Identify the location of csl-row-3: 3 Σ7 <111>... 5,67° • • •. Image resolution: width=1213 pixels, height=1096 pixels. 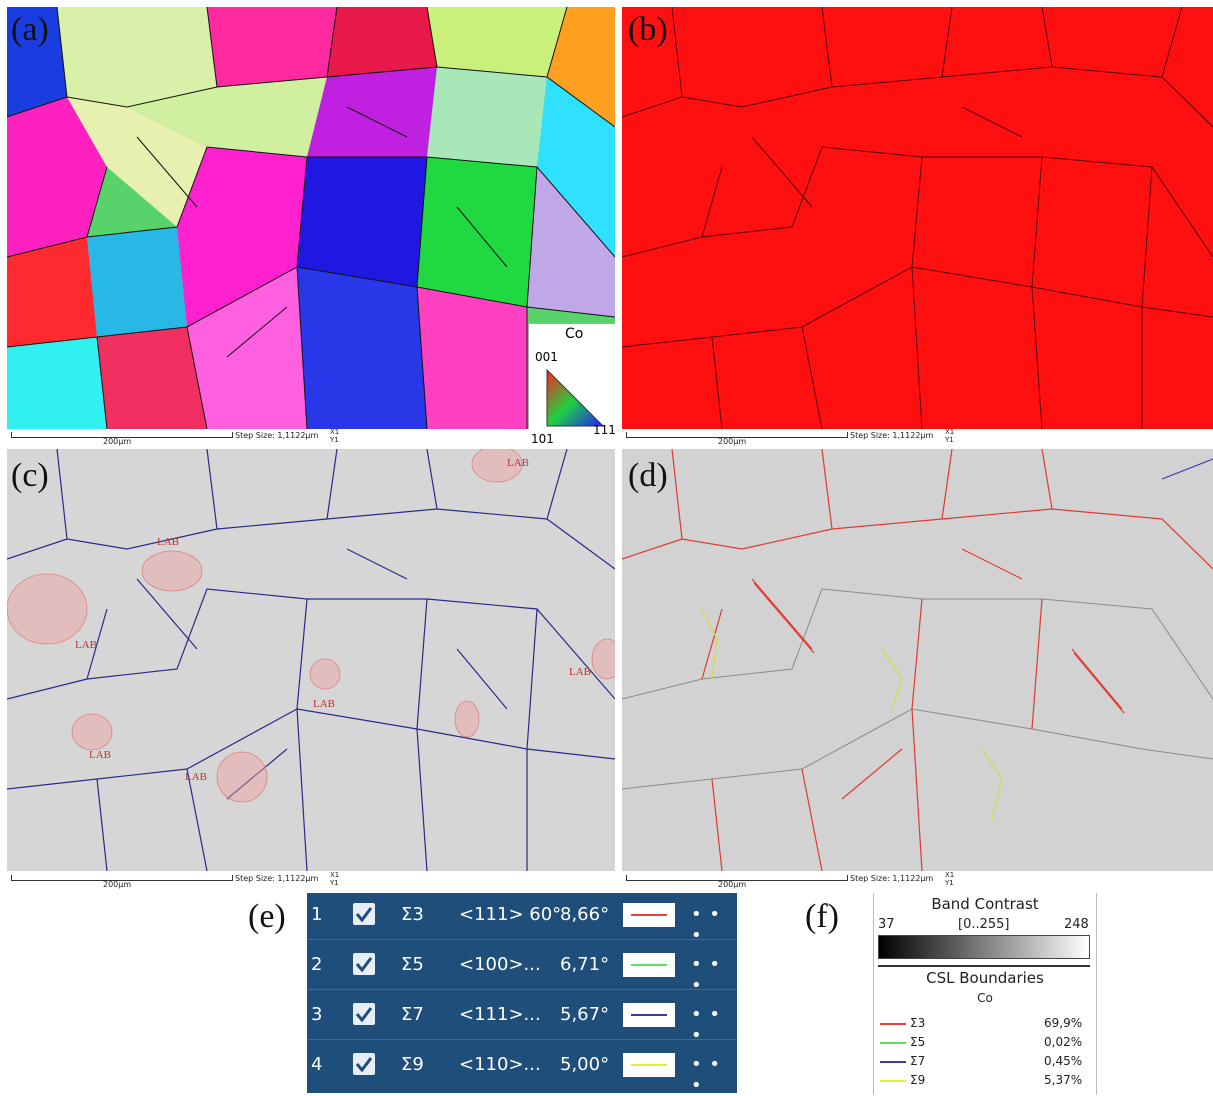
(522, 1019).